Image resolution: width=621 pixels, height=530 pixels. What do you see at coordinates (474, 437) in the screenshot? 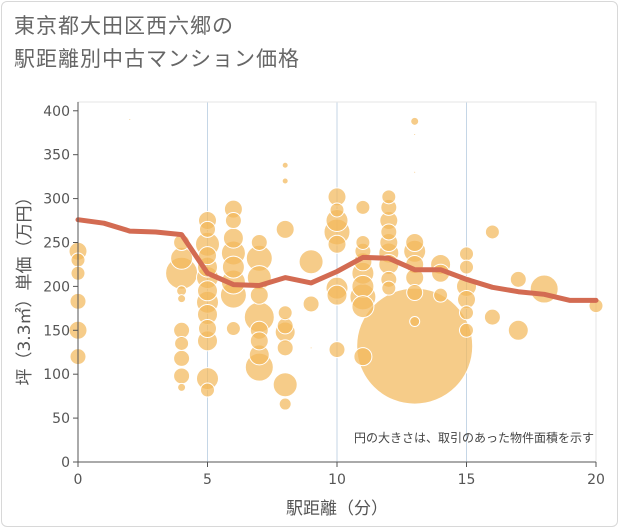
I see `size-annotation: 円の大きさは、取引のあった物件面積を示す` at bounding box center [474, 437].